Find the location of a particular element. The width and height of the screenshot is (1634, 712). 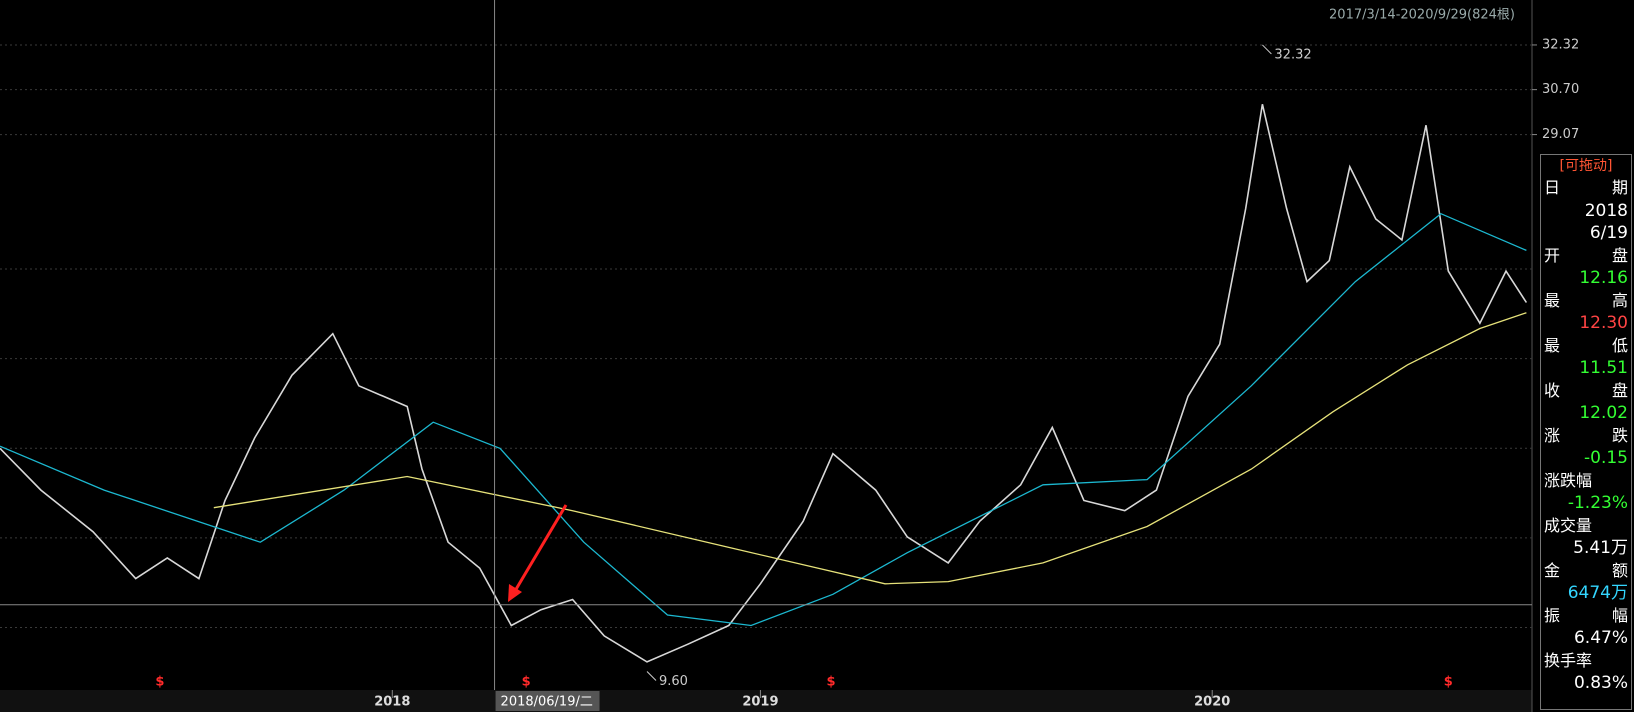

y-tick-label: 29.07 is located at coordinates (1560, 134).